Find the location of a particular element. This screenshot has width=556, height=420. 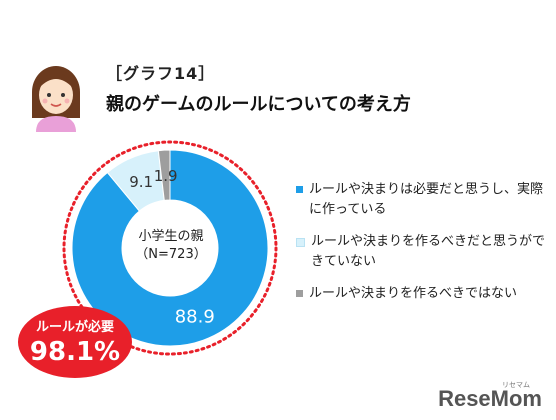

data-label-2: 9.1 is located at coordinates (141, 182).